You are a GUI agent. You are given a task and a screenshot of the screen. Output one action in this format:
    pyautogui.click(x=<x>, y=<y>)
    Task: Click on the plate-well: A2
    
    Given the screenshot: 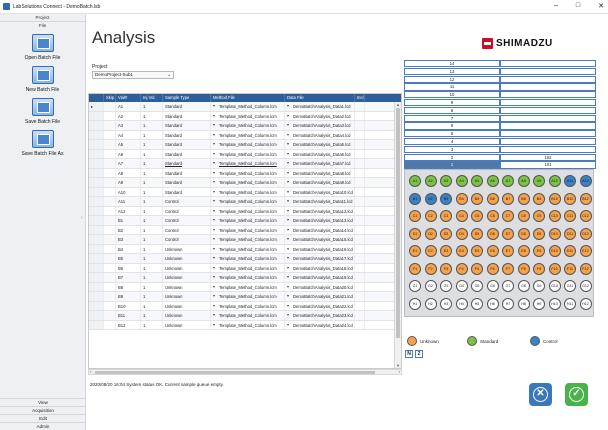 What is the action you would take?
    pyautogui.click(x=430, y=181)
    